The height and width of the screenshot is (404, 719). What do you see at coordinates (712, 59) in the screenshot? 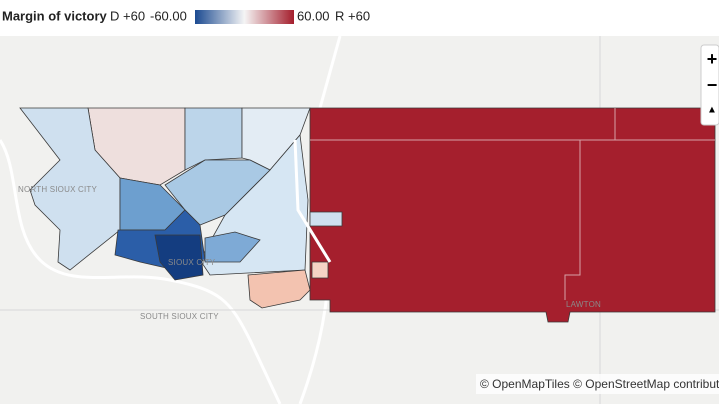
I see `zoom-in: +` at bounding box center [712, 59].